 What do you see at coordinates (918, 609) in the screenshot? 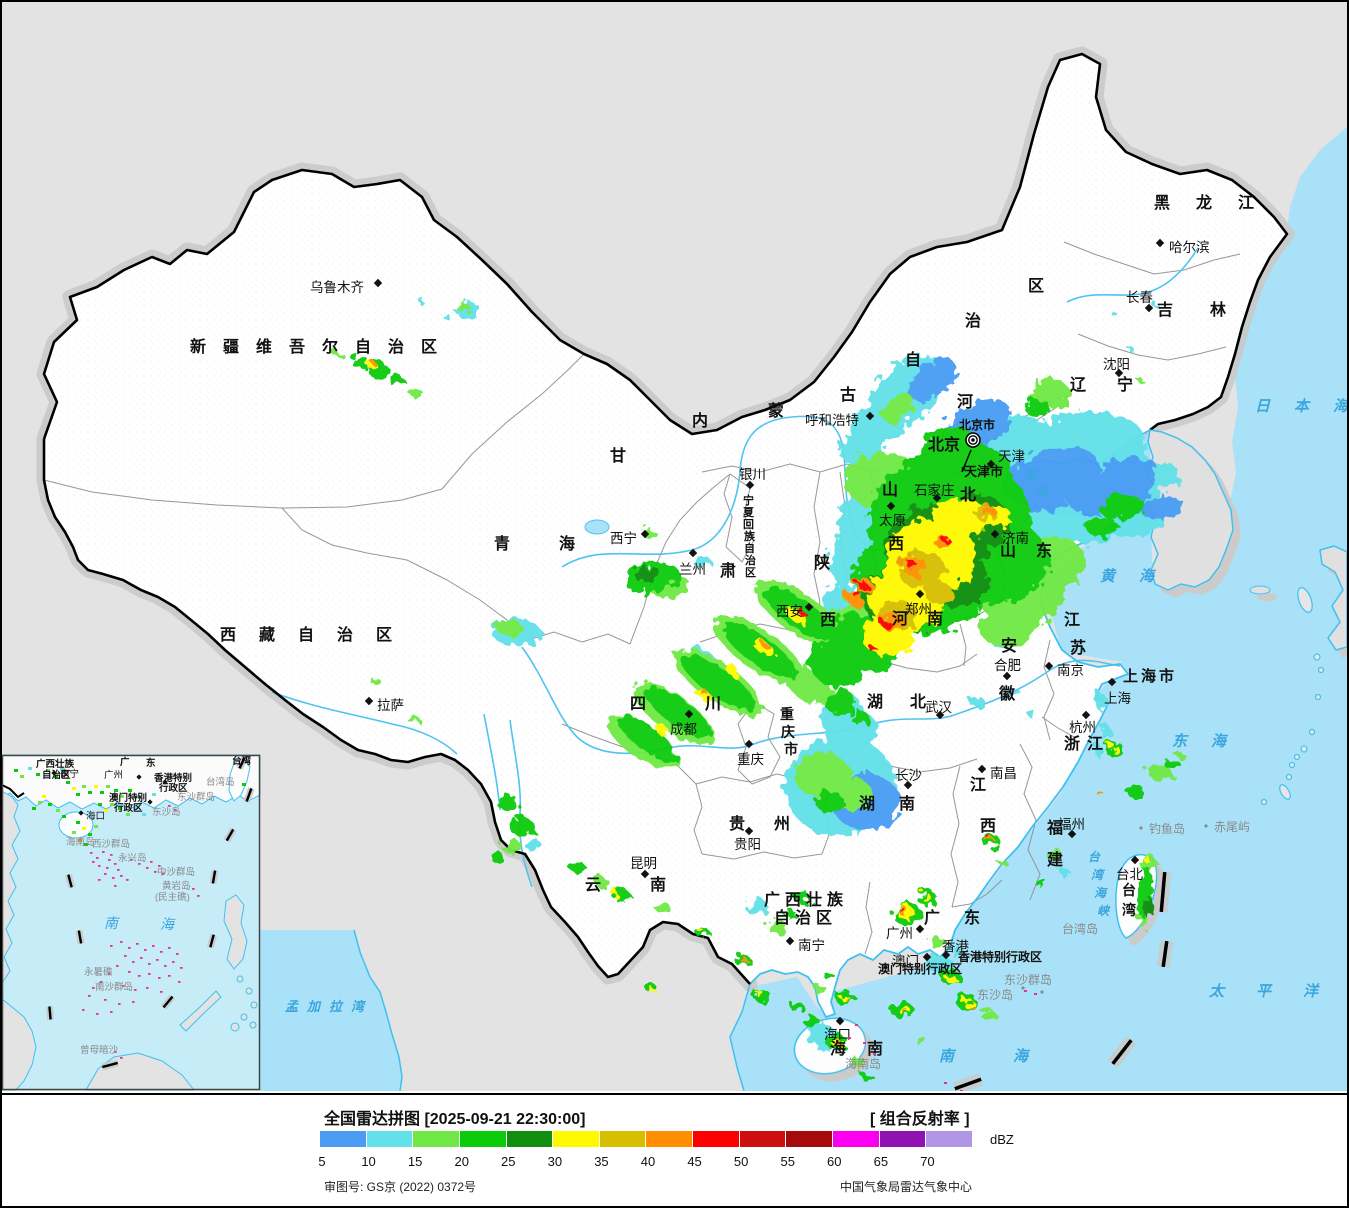
I see `city-label: 郑州` at bounding box center [918, 609].